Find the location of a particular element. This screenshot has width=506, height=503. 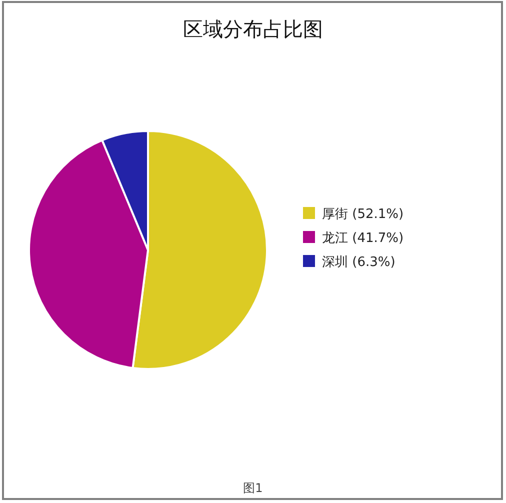

legend-label: 龙江 (41.7%) is located at coordinates (363, 238).